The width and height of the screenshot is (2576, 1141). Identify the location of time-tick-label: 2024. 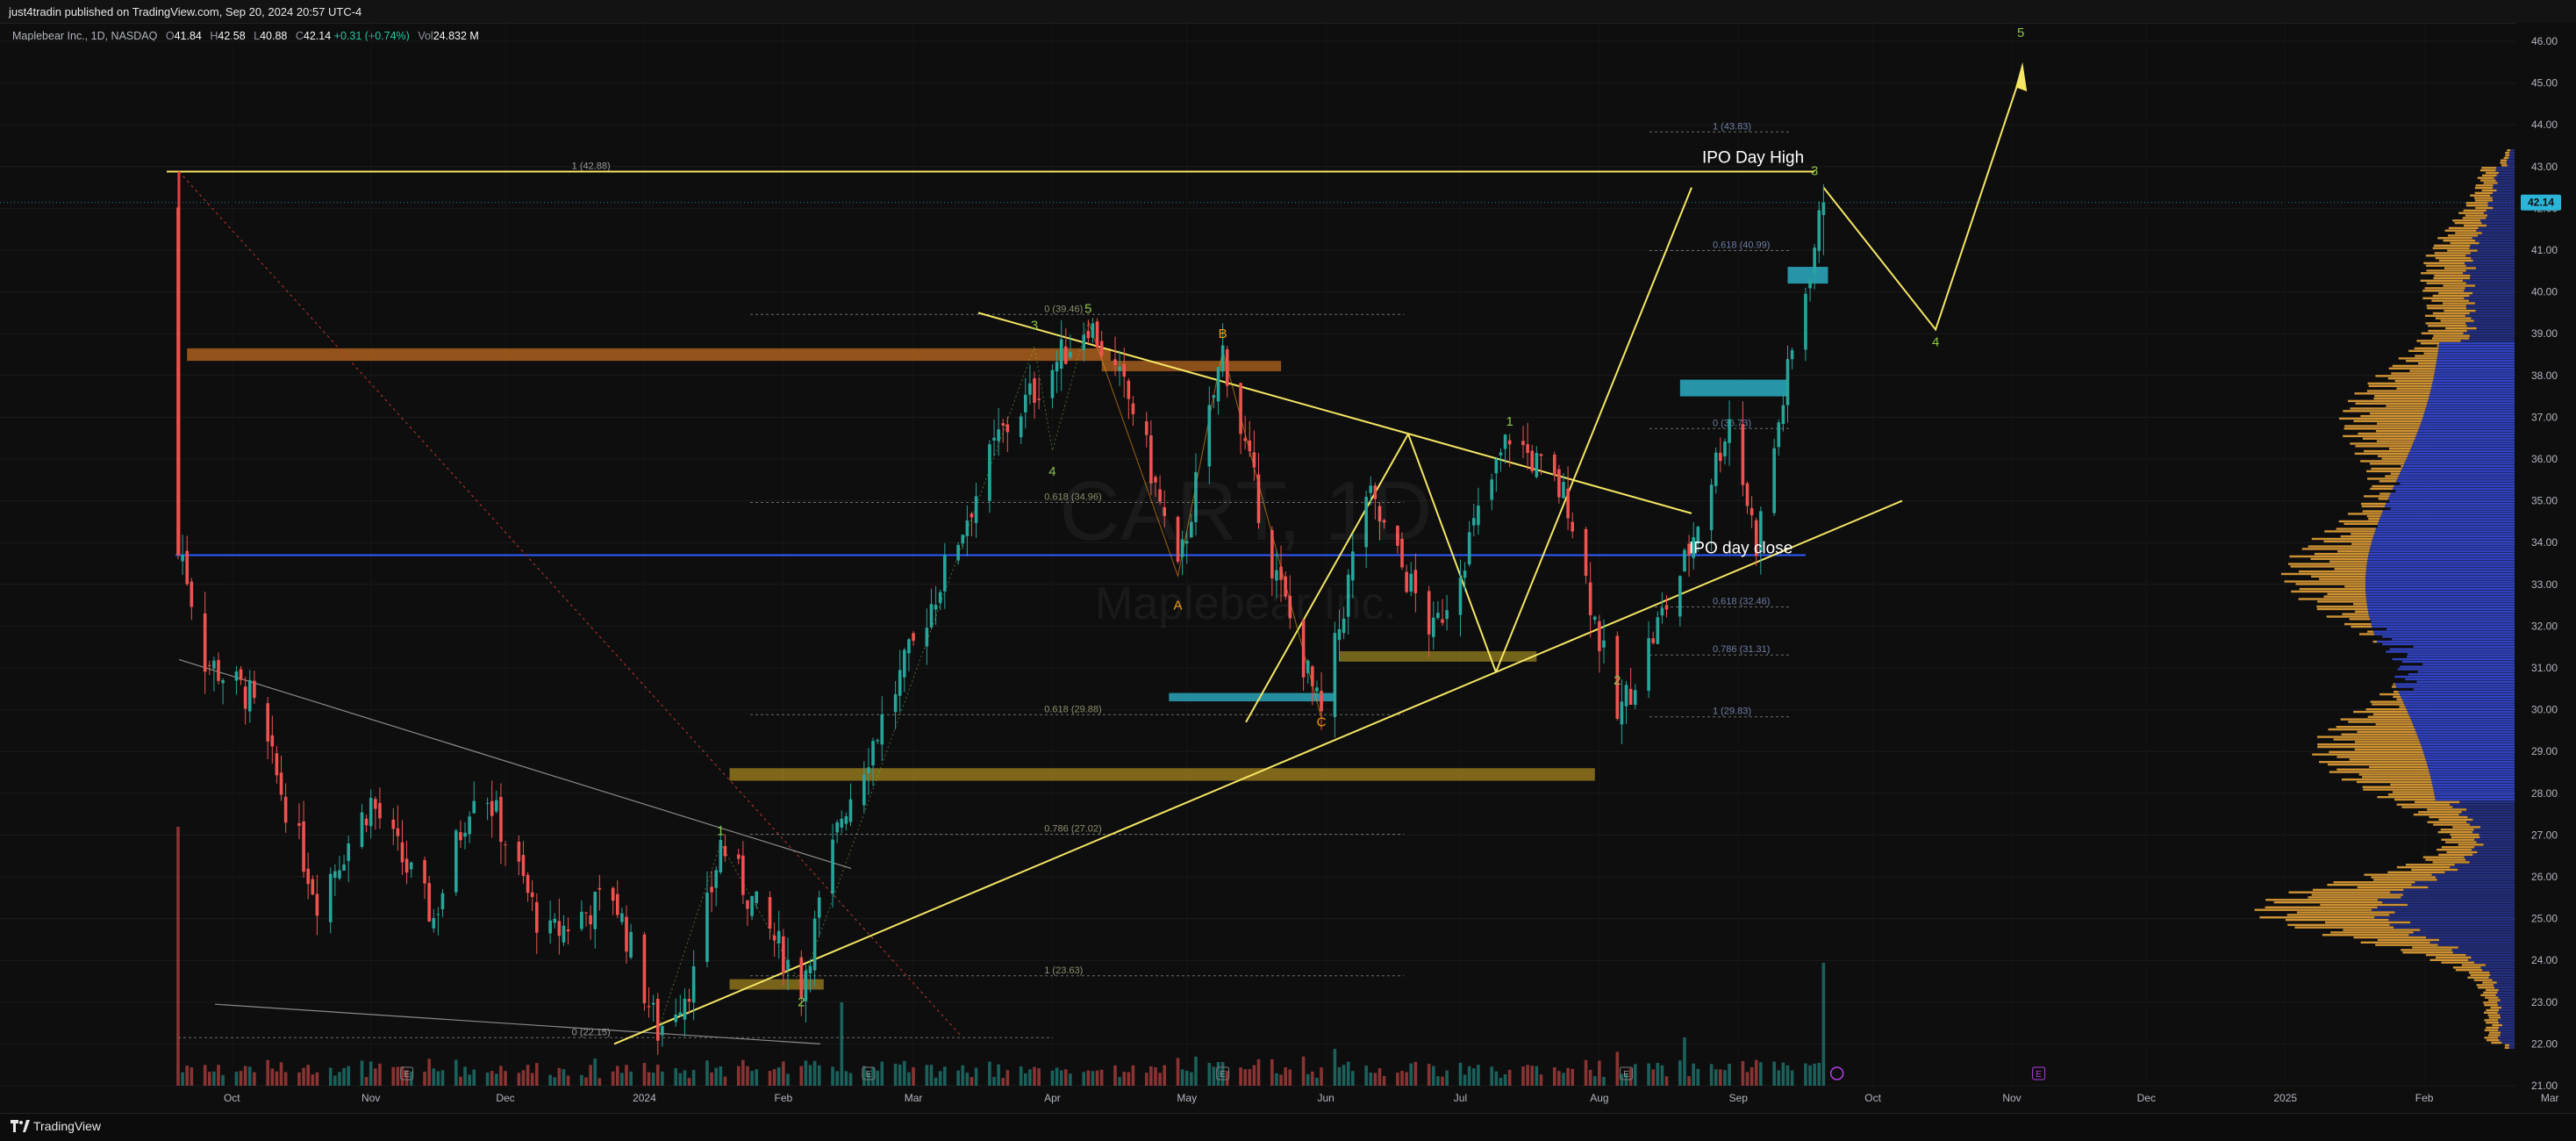
(644, 1098).